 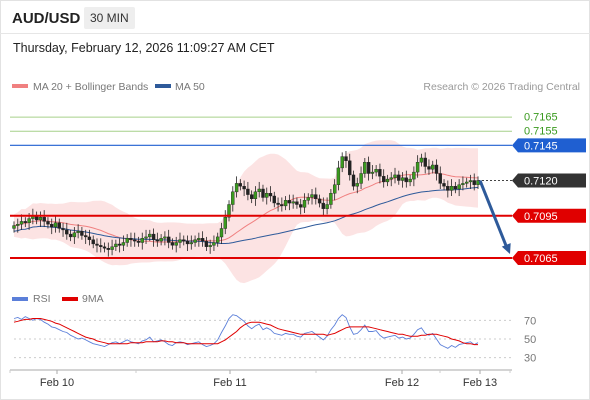 I want to click on level-tag-label-3: 0.7120, so click(x=541, y=182).